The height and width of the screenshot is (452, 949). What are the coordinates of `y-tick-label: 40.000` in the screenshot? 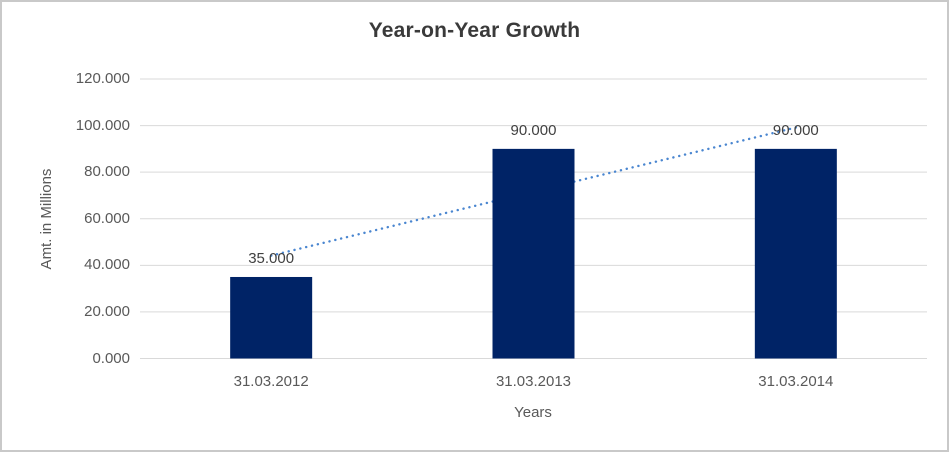 It's located at (107, 265).